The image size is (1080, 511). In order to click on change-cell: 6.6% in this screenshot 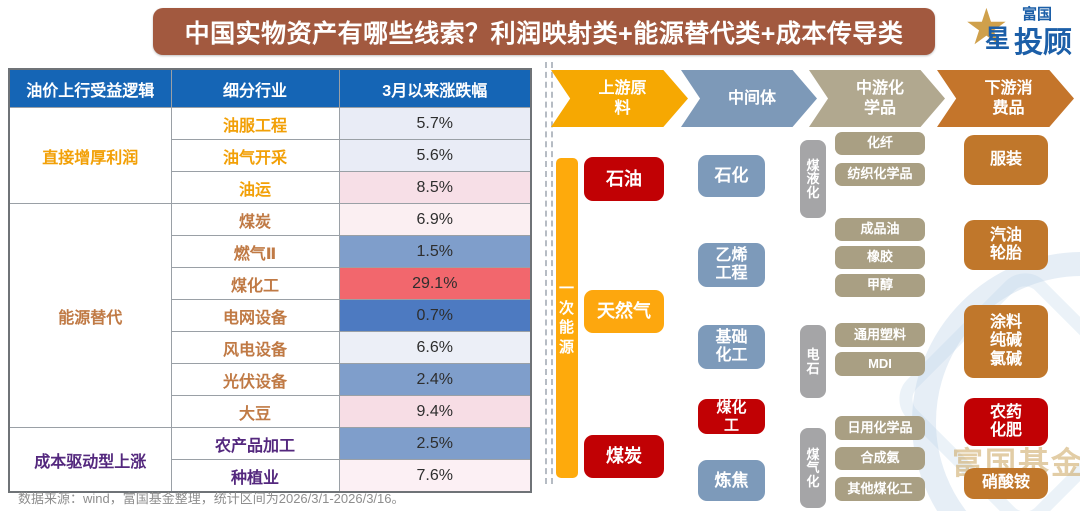, I will do `click(435, 347)`.